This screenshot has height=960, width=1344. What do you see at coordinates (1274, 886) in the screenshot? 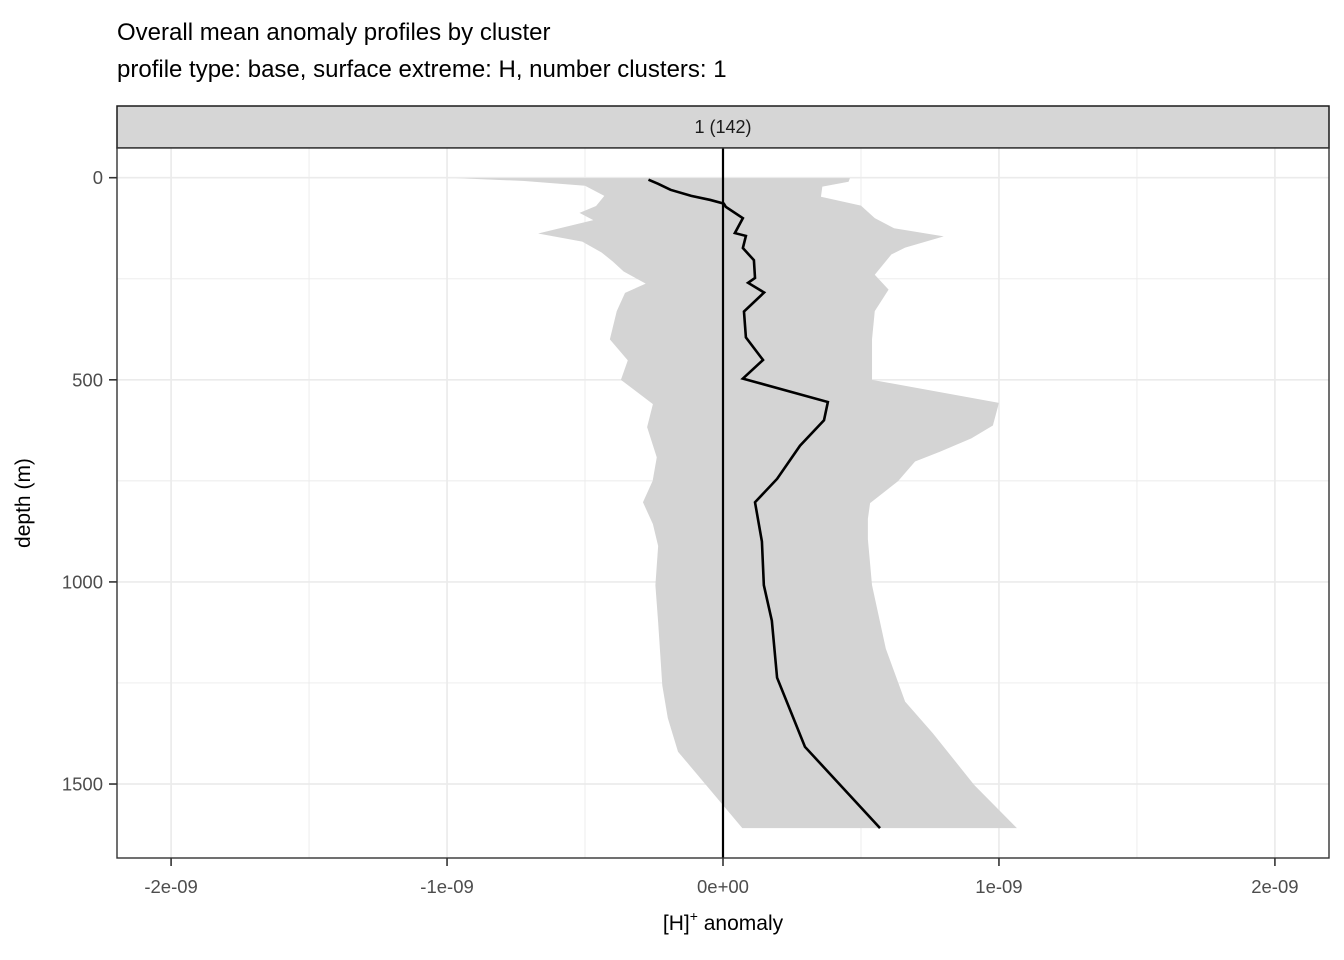
I see `x-tick-label: 2e-09` at bounding box center [1274, 886].